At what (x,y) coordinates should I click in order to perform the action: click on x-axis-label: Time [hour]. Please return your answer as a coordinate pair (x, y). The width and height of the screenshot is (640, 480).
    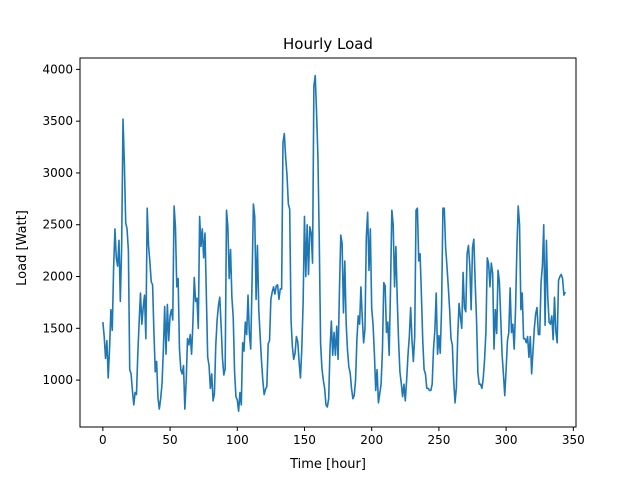
    Looking at the image, I should click on (327, 464).